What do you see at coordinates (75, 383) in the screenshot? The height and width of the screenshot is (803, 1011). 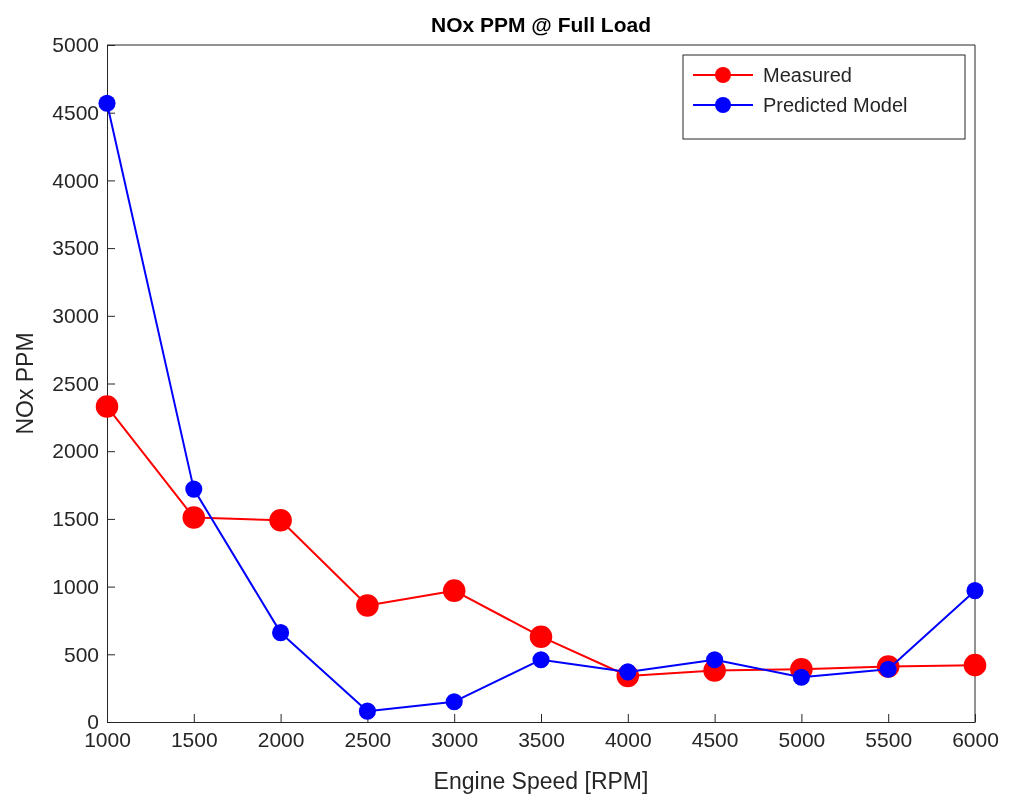 I see `y-tick-label: 2500` at bounding box center [75, 383].